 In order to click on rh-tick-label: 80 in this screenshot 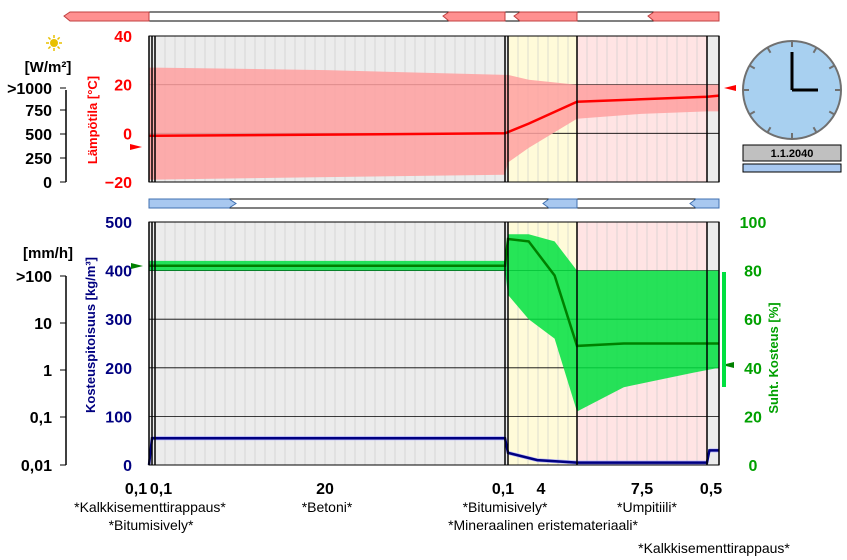, I will do `click(753, 272)`.